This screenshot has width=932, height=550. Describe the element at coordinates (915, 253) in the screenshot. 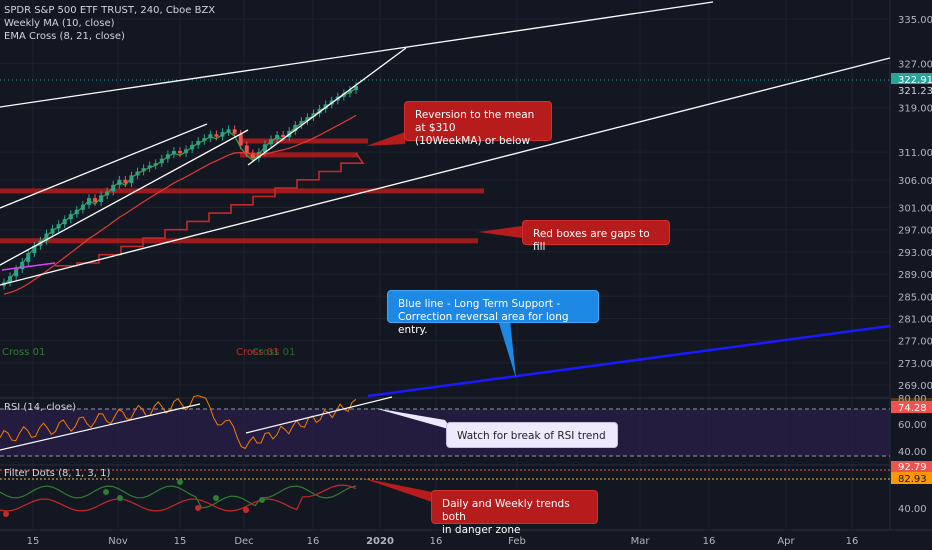

I see `price-tick-label: 293.00` at that location.